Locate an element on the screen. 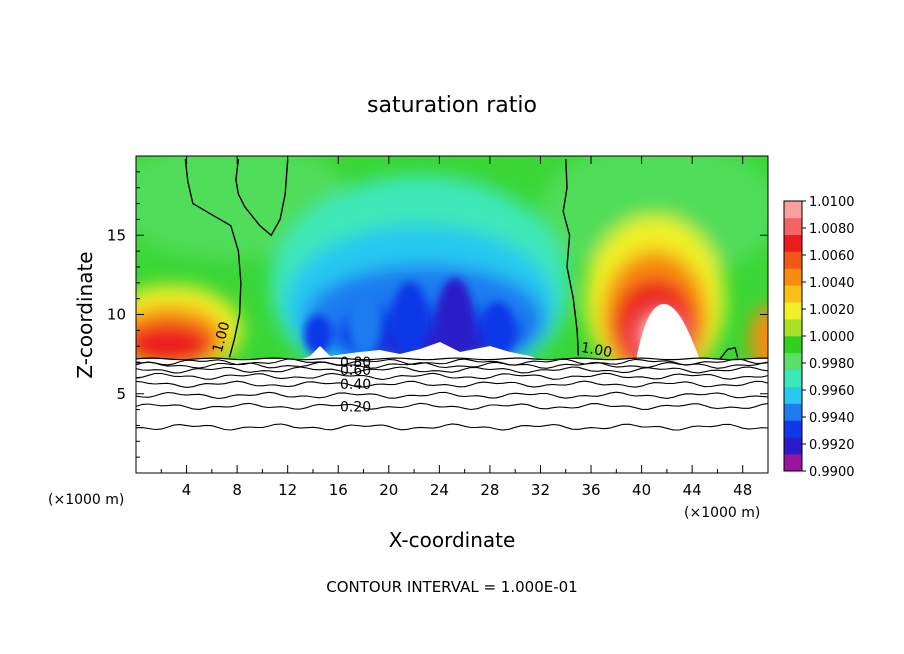  field-edge-orange is located at coordinates (759, 340).